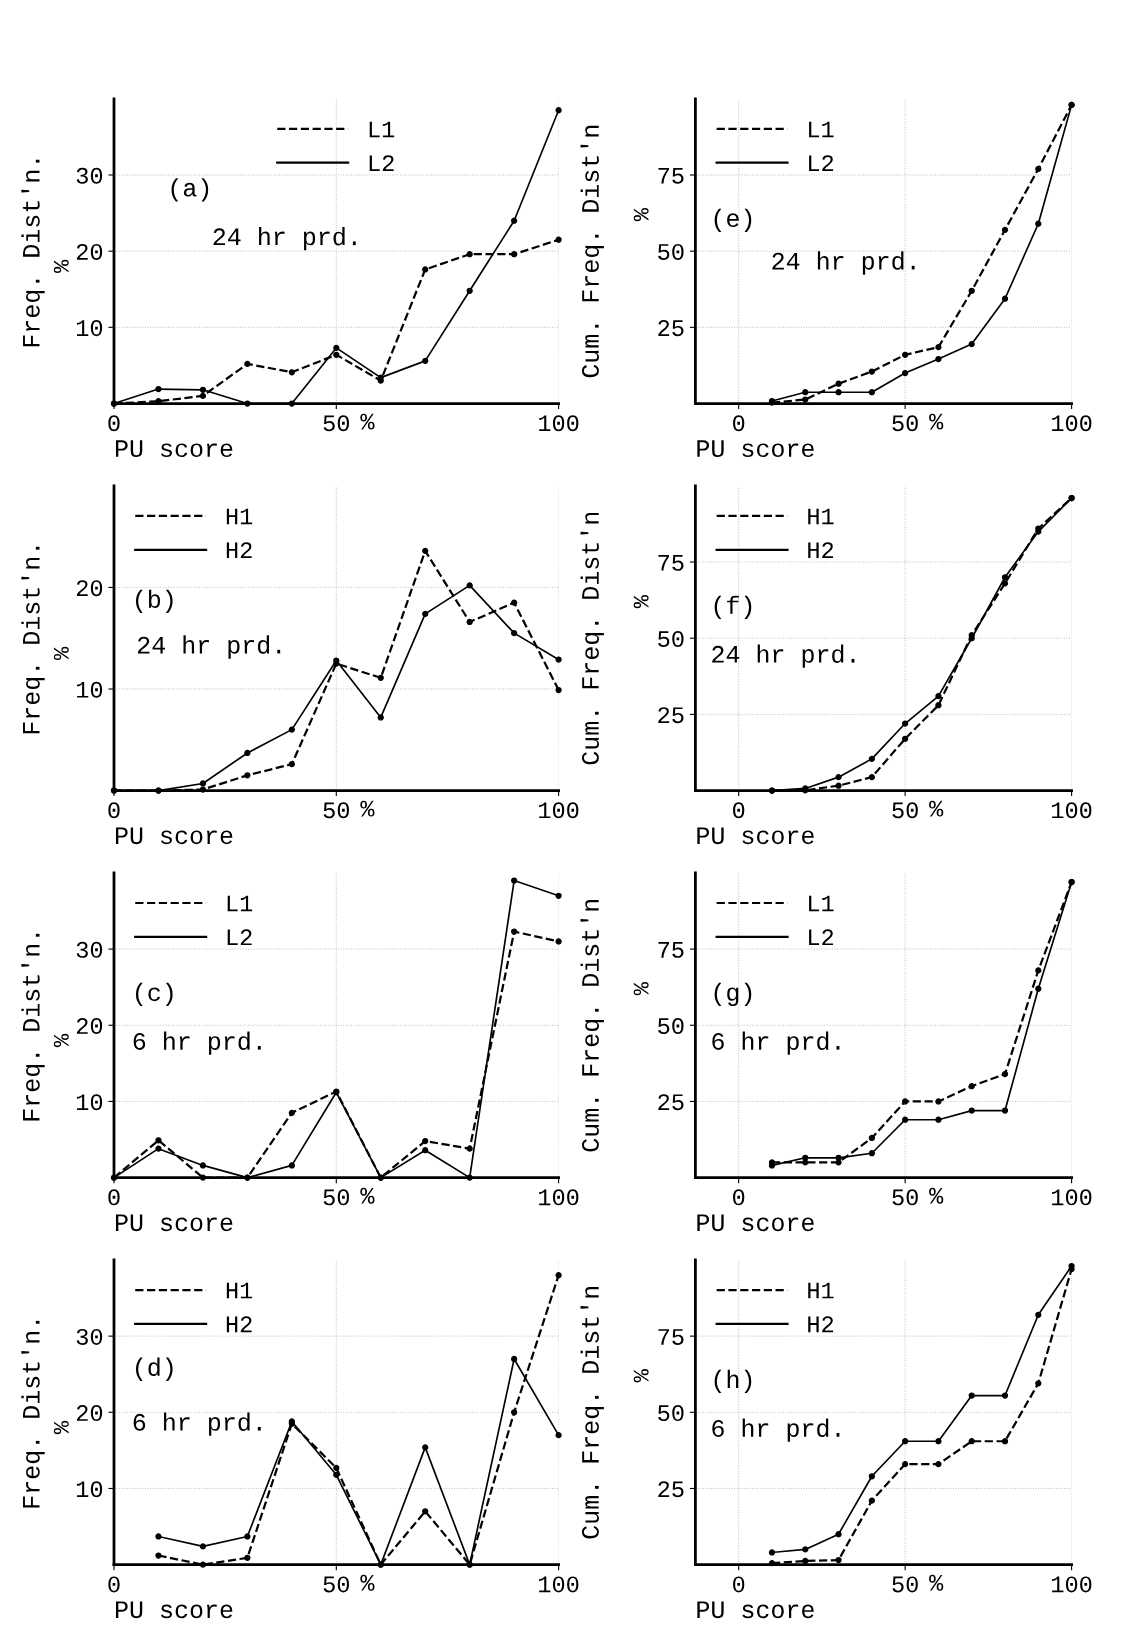  What do you see at coordinates (733, 994) in the screenshot?
I see `text: (g)` at bounding box center [733, 994].